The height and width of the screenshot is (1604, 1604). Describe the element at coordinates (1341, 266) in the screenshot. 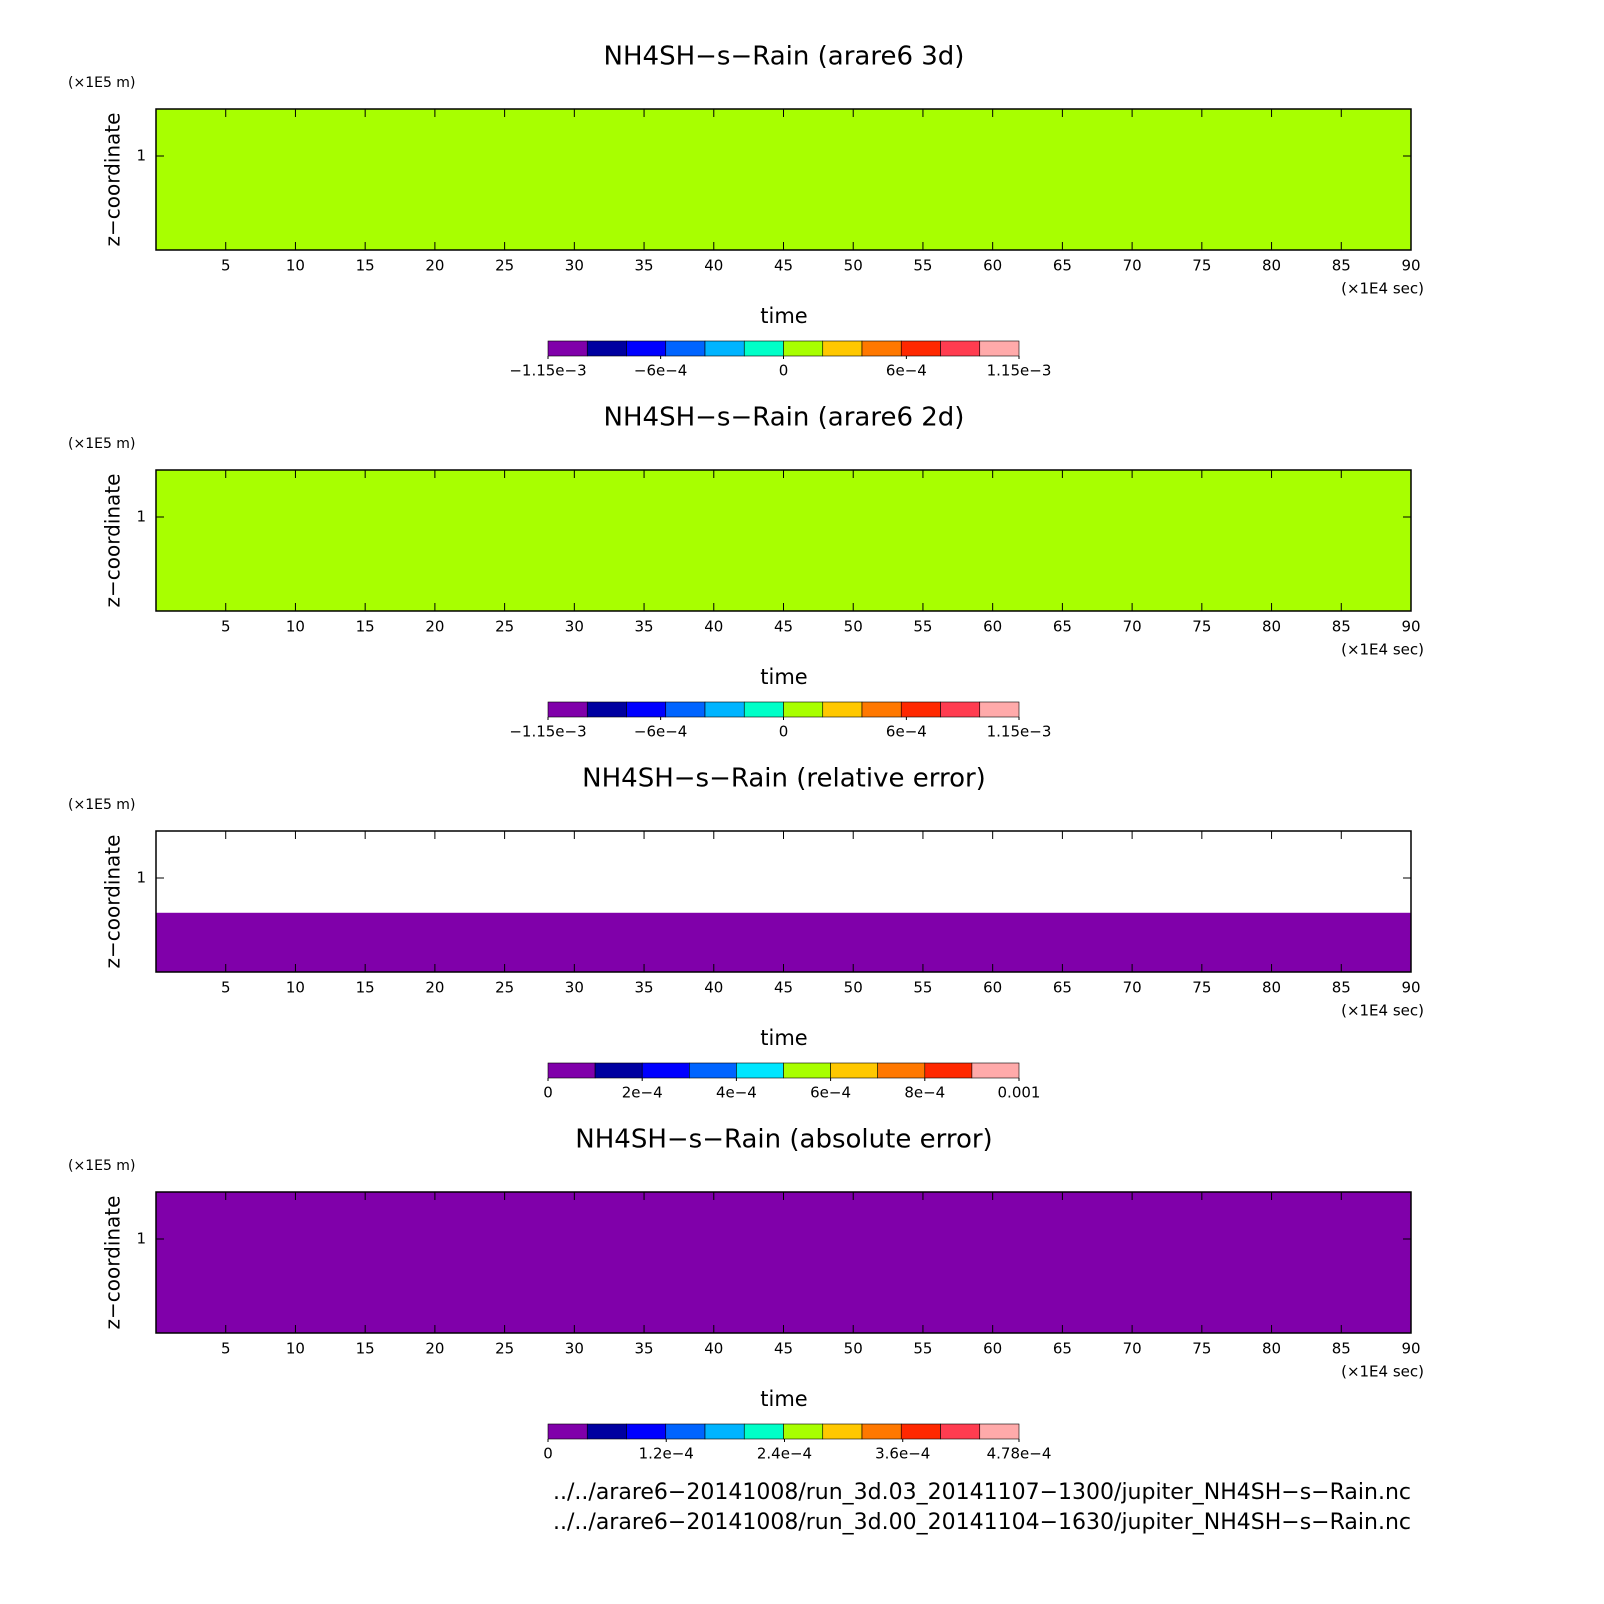

I see `x-tick-label: 85` at that location.